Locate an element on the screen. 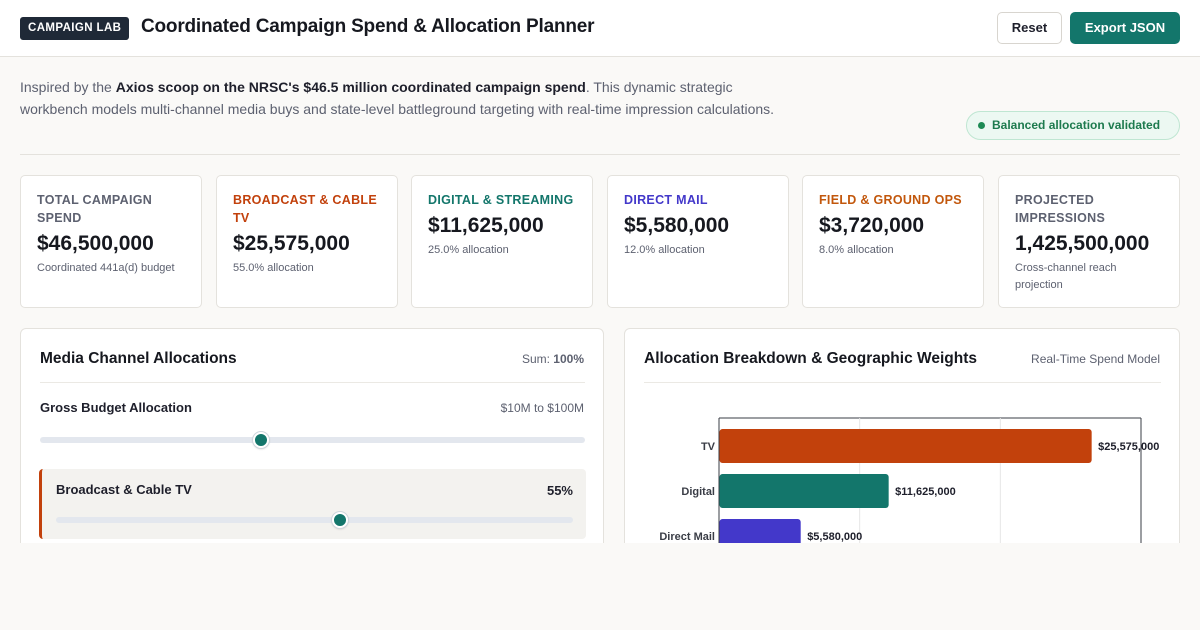  kpi-value: $25,575,000 is located at coordinates (291, 243).